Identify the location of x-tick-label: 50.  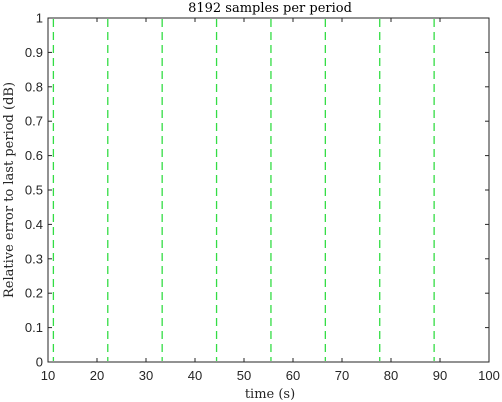
(244, 375).